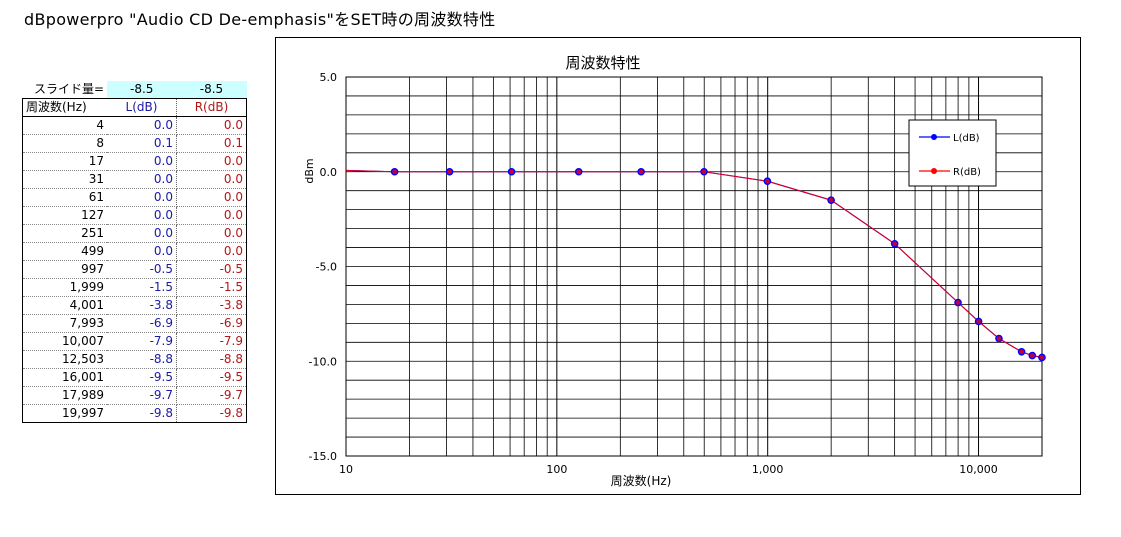 The width and height of the screenshot is (1121, 537). What do you see at coordinates (211, 377) in the screenshot?
I see `right-db-cell: -9.5` at bounding box center [211, 377].